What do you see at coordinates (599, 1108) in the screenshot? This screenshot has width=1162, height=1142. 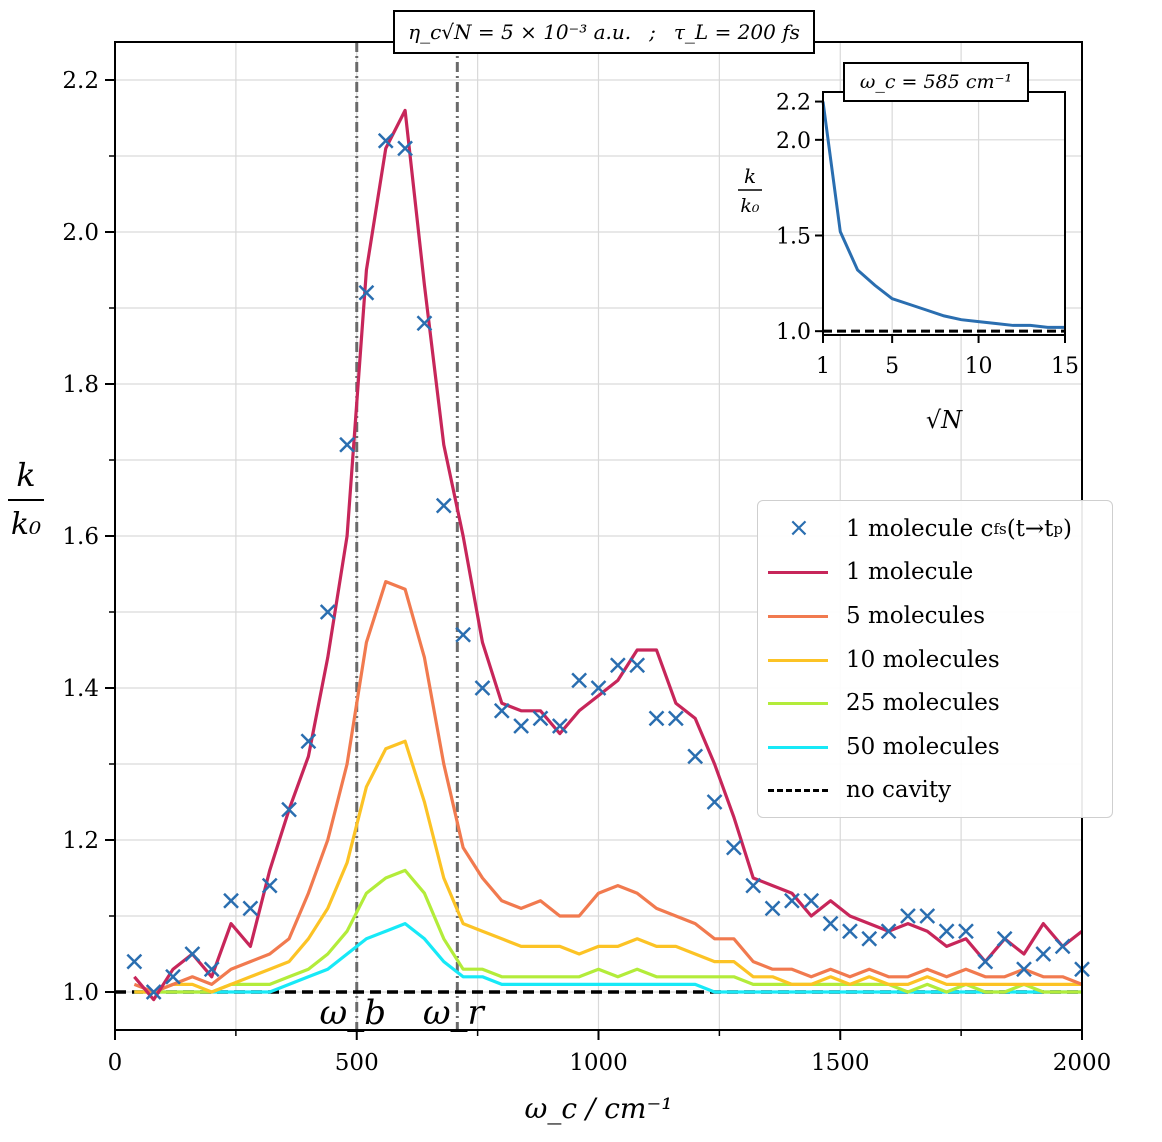 I see `x-axis-label: ω_c / cm⁻¹` at bounding box center [599, 1108].